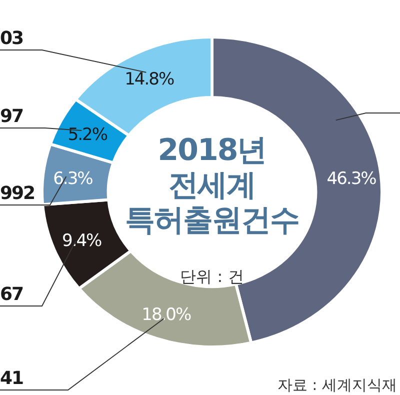  I want to click on data-label: 9.4%, so click(82, 241).